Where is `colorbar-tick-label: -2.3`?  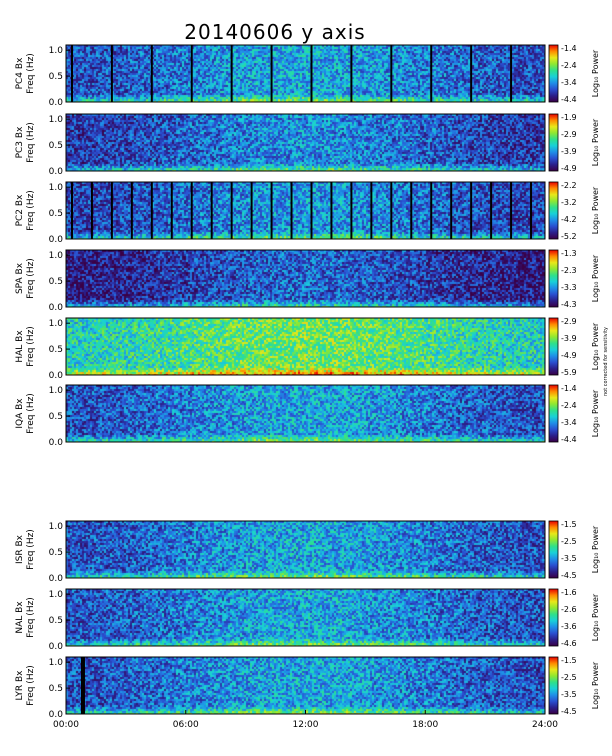
colorbar-tick-label: -2.3 is located at coordinates (569, 270).